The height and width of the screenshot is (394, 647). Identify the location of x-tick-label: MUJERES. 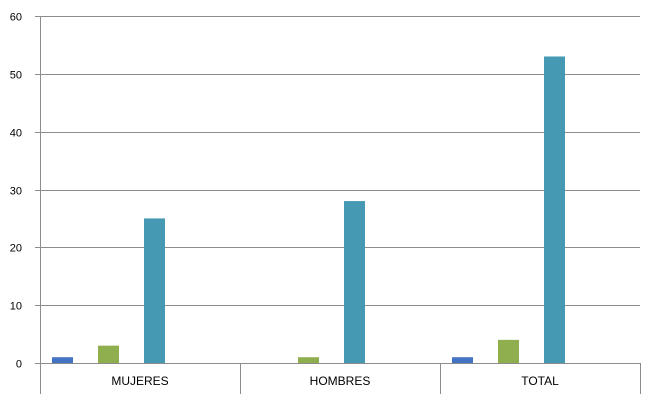
(139, 381).